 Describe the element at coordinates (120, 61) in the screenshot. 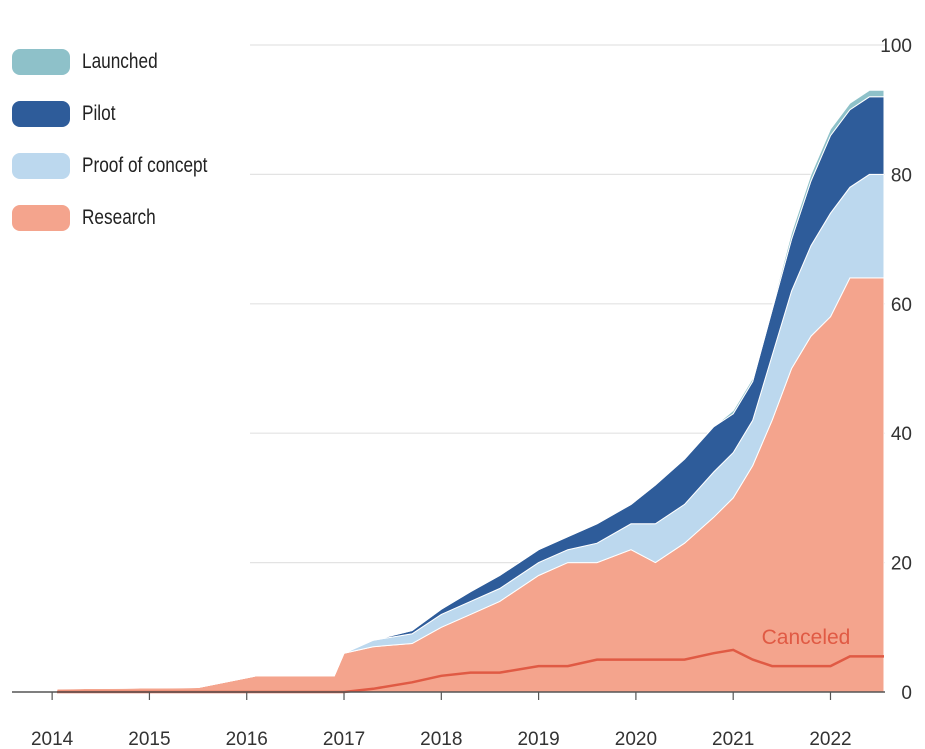

I see `legend-label-launched: Launched` at that location.